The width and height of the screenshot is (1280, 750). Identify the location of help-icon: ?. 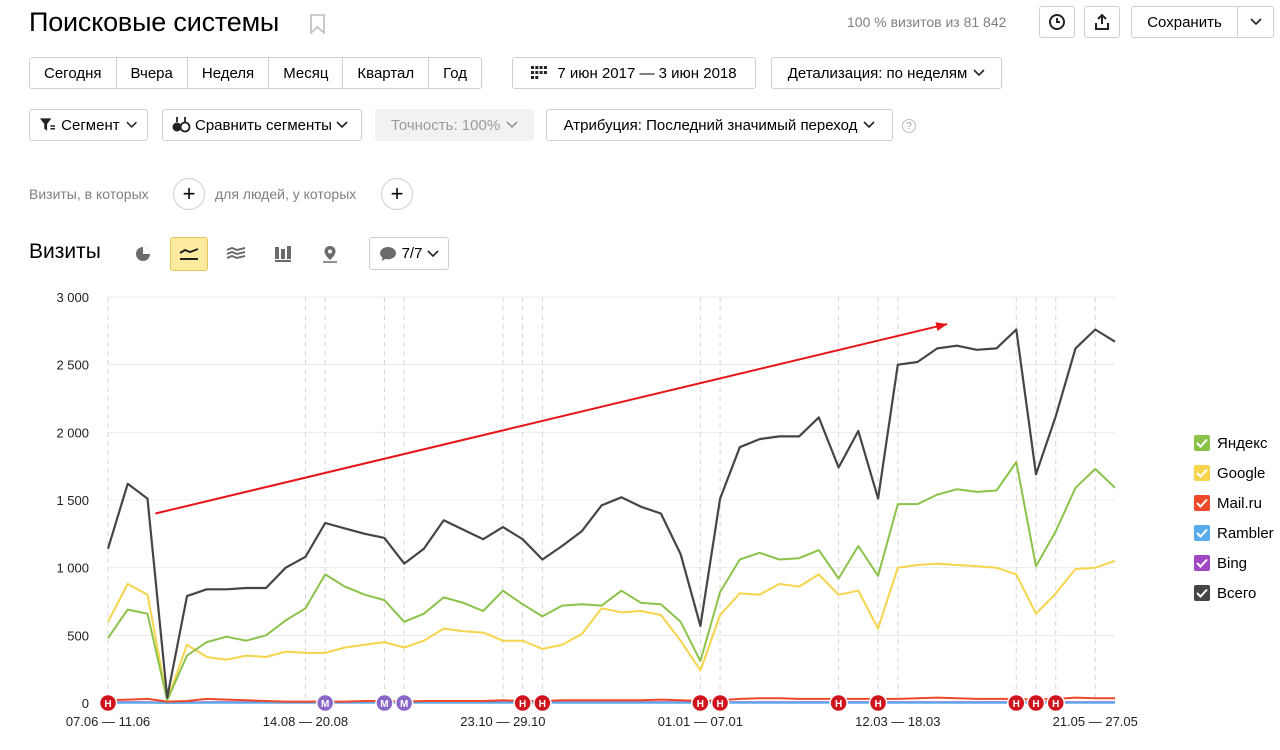
(909, 126).